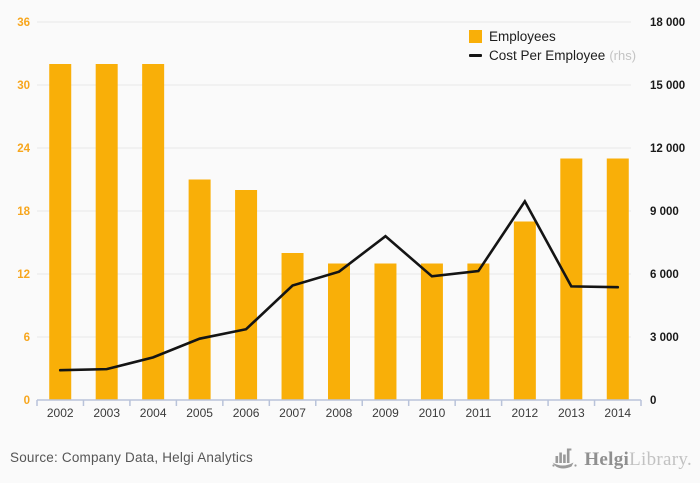 The width and height of the screenshot is (700, 483). I want to click on bar-2014, so click(617, 279).